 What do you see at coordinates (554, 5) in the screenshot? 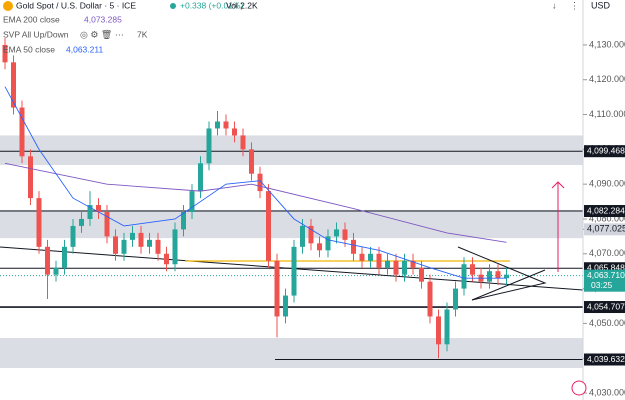
I see `icon: ↓` at bounding box center [554, 5].